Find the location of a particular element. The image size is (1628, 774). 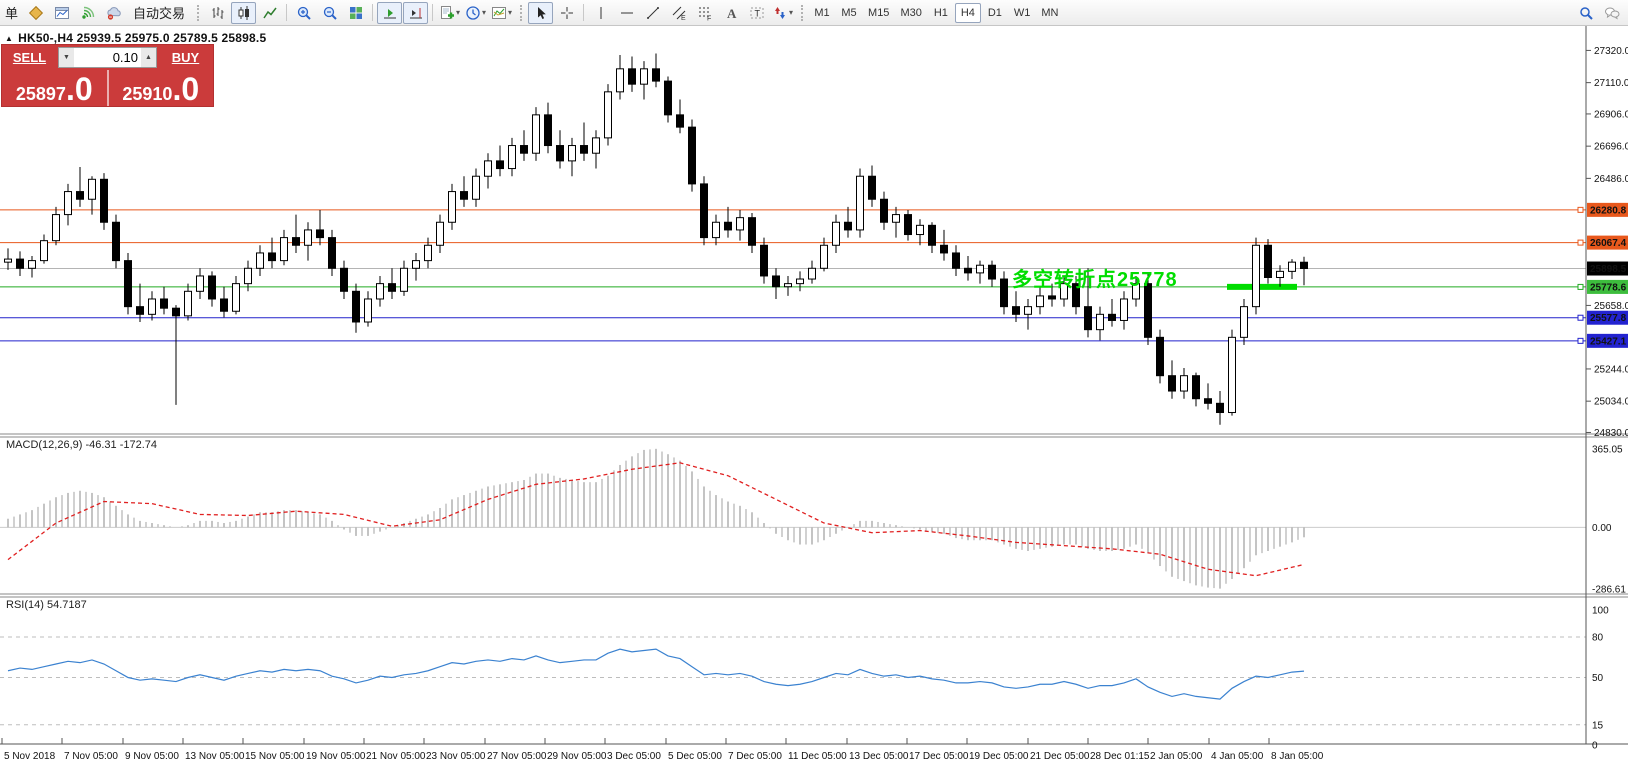

macd-indicator-label: MACD(12,26,9) -46.31 -172.74 is located at coordinates (82, 445).